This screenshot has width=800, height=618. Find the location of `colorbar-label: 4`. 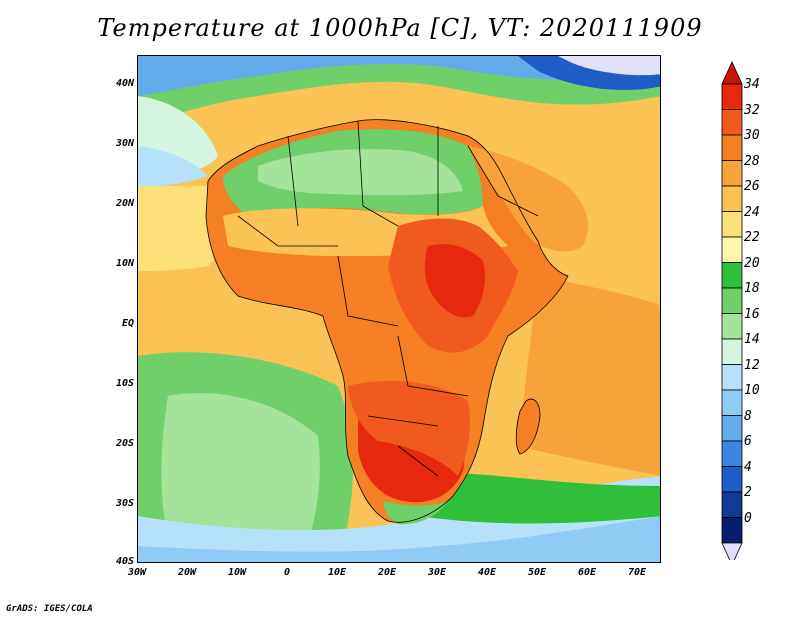

colorbar-label: 4 is located at coordinates (748, 467).